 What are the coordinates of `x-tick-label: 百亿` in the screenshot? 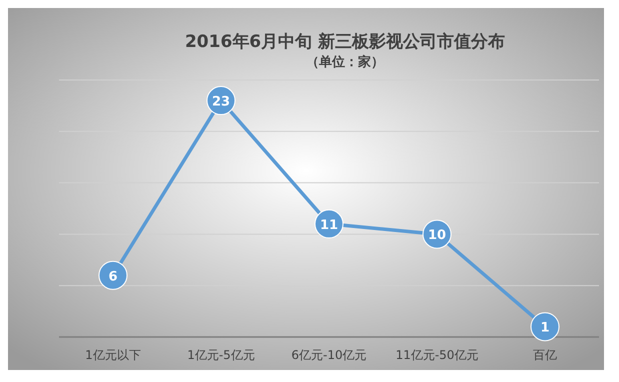 It's located at (545, 355).